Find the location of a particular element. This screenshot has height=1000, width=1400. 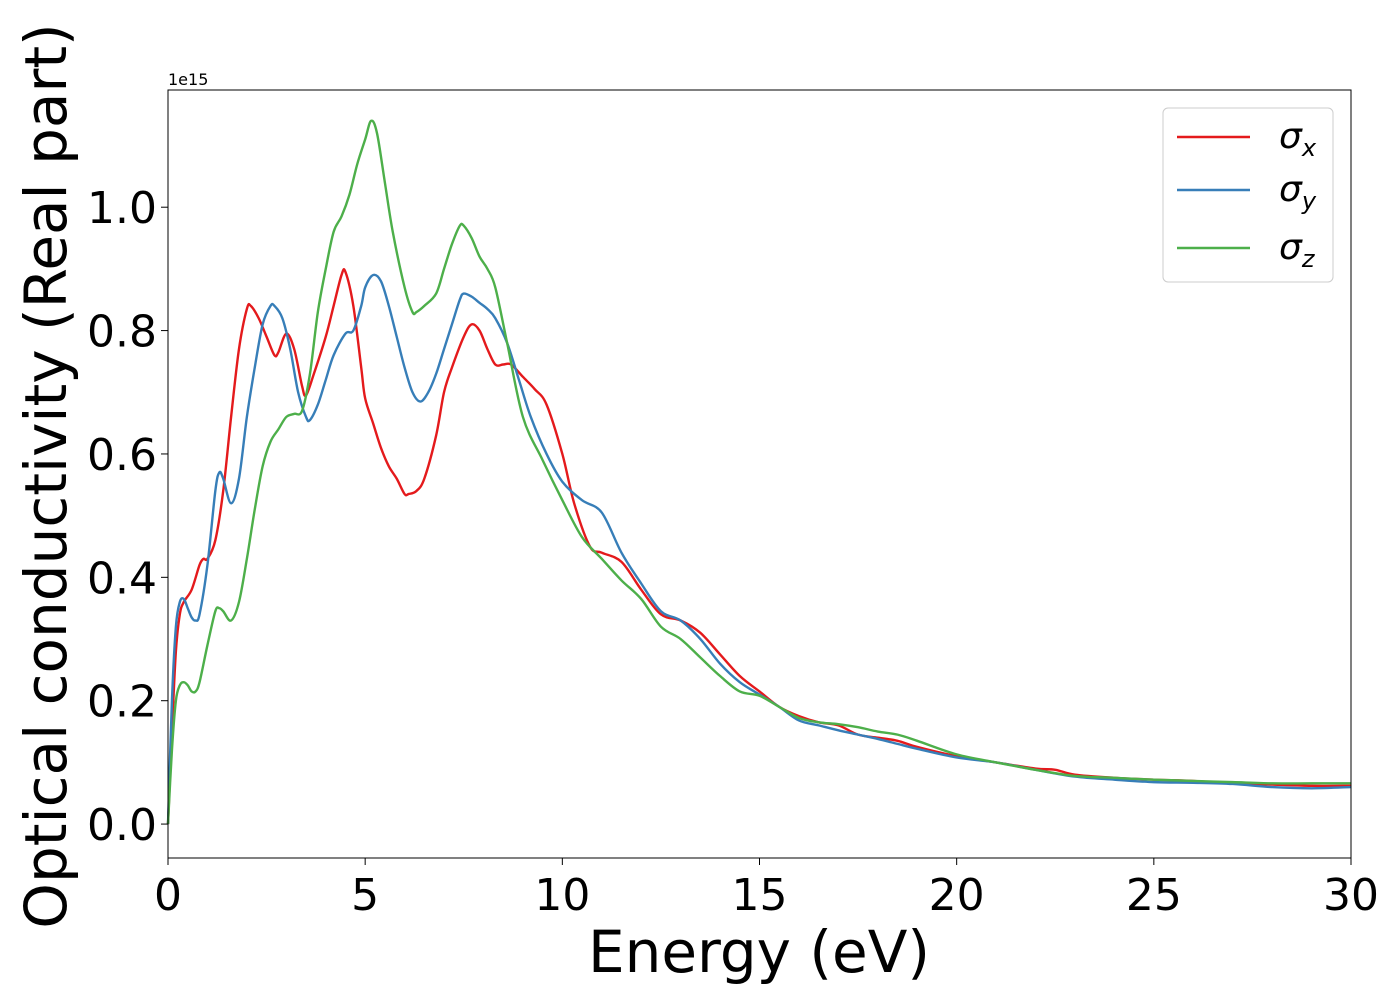

y-tick-label: 0.4 is located at coordinates (122, 578).